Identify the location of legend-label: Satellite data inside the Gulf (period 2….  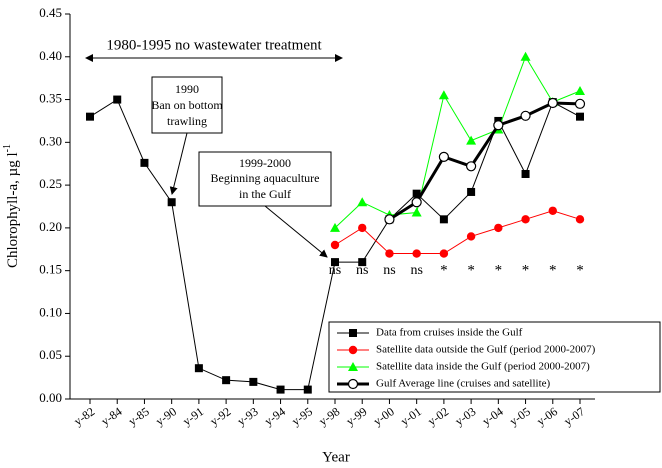
(483, 367).